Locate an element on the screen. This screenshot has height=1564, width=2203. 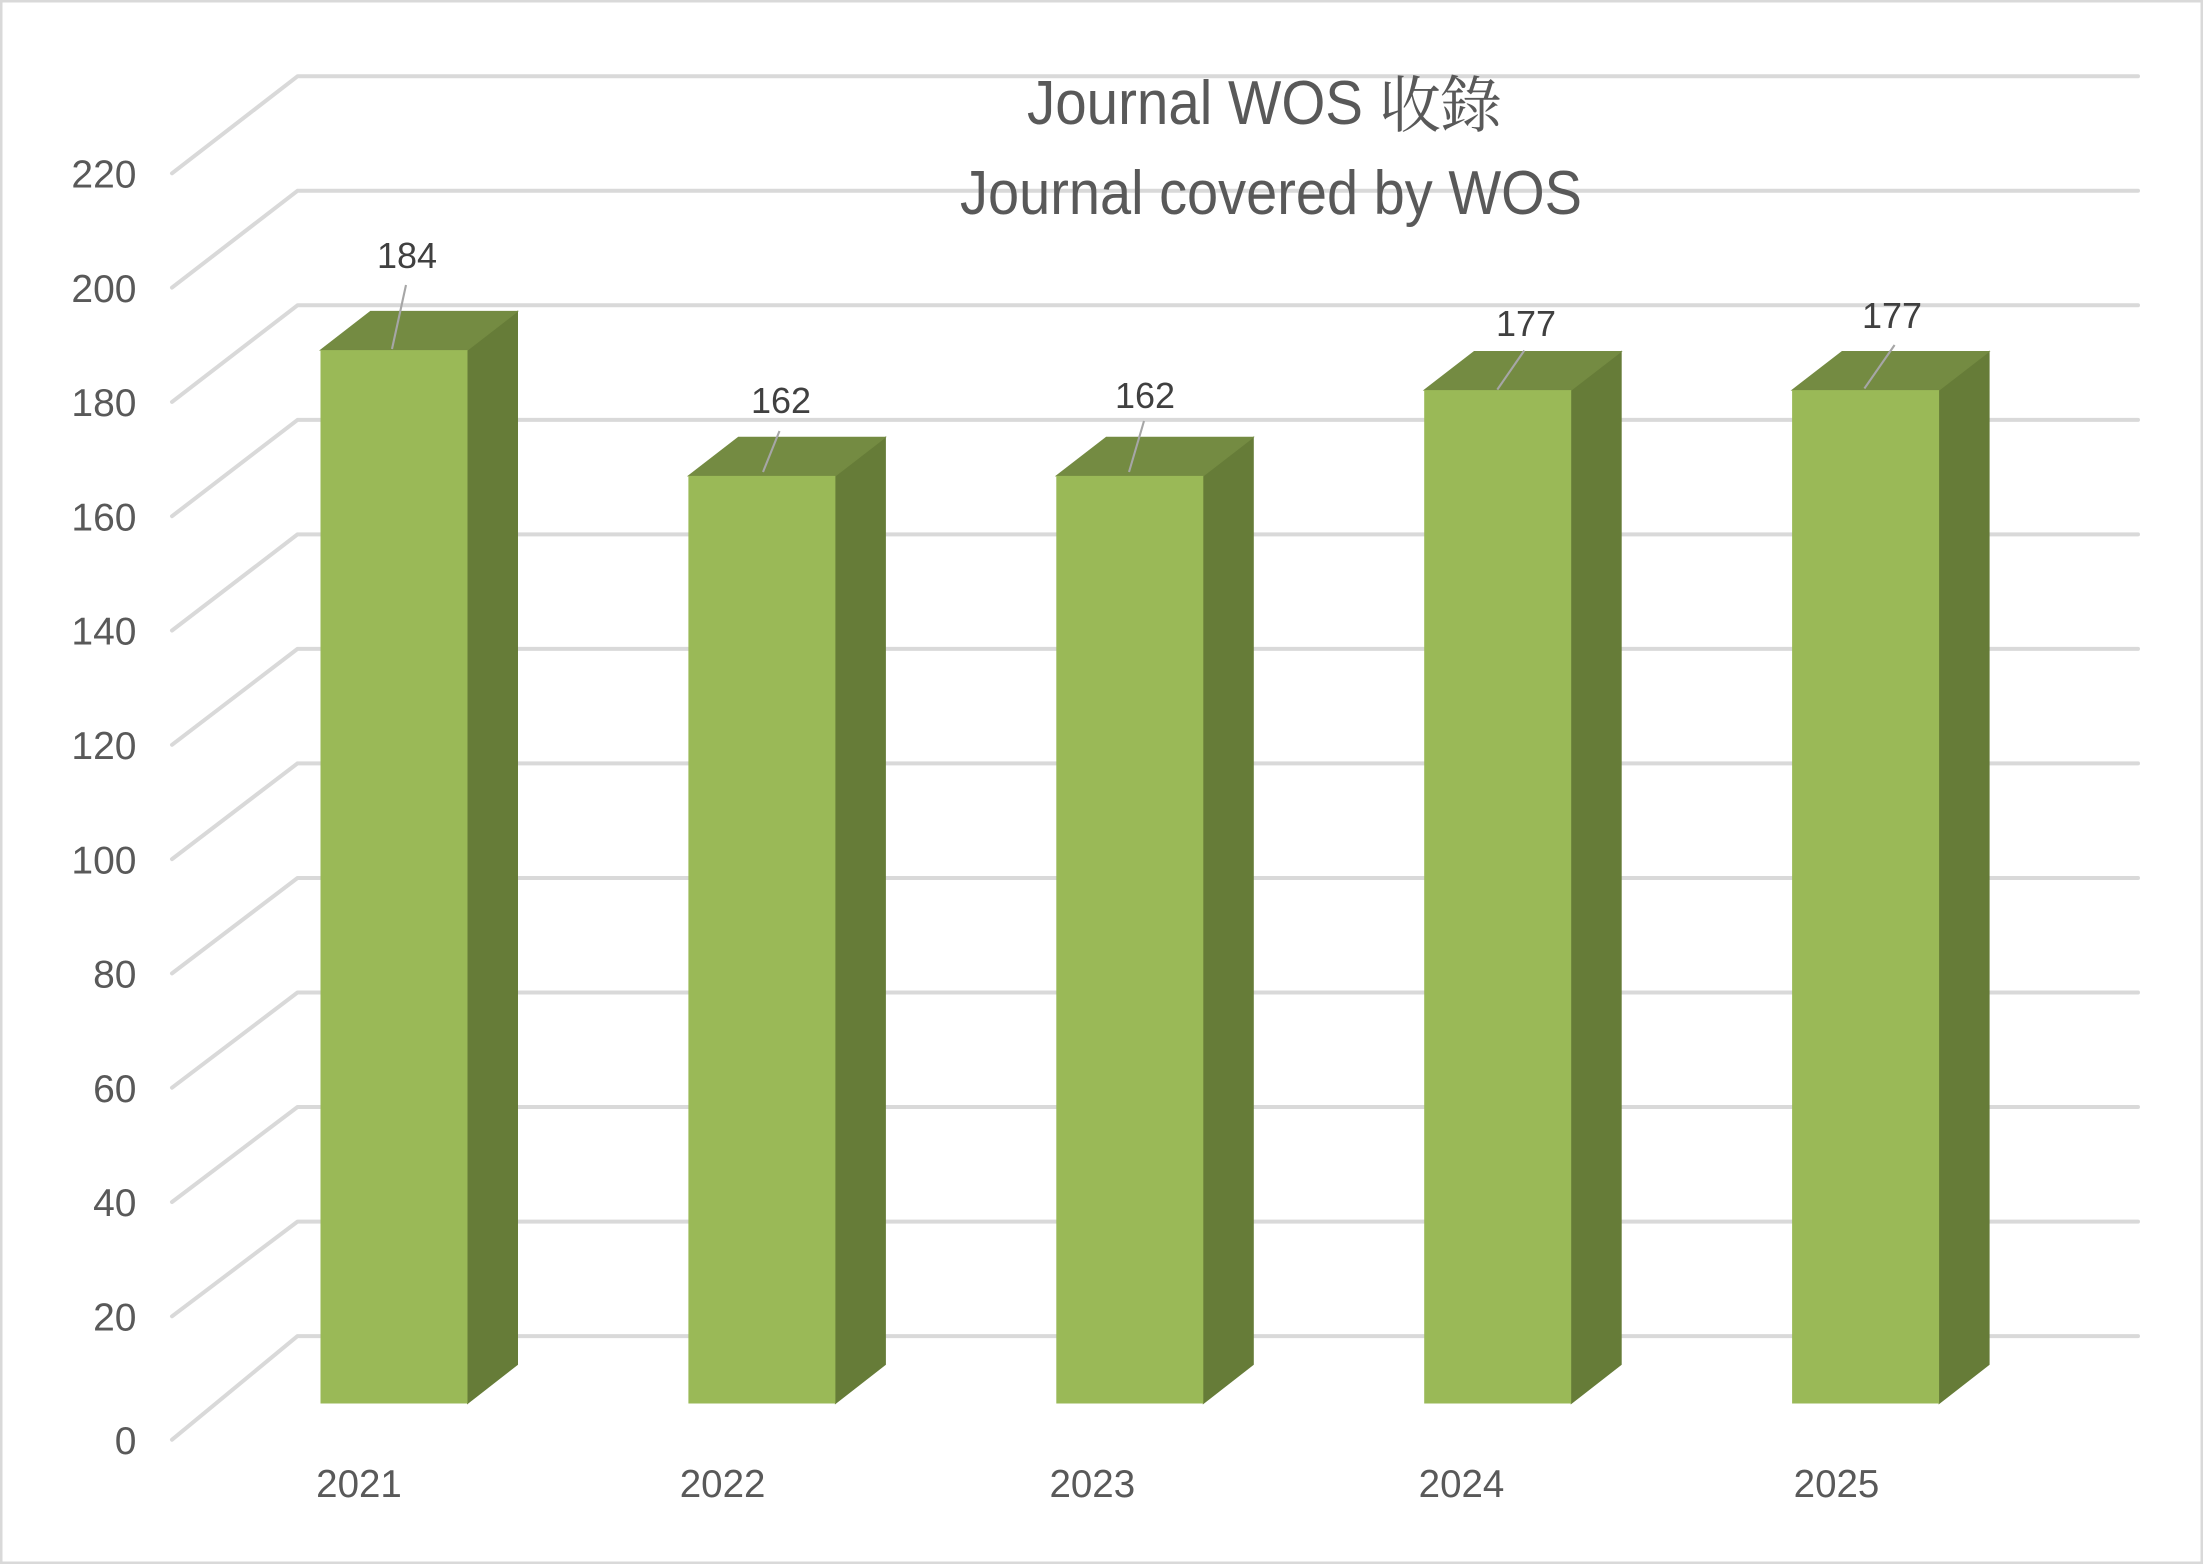
svg-text: 80 is located at coordinates (114, 975).